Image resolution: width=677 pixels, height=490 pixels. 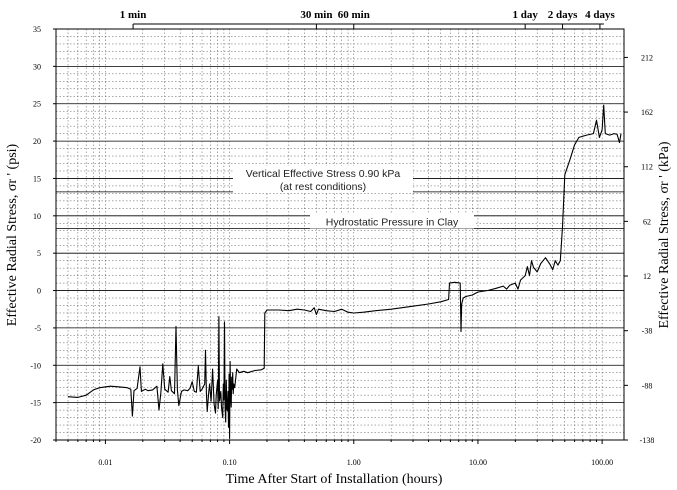 What do you see at coordinates (37, 328) in the screenshot?
I see `y-tick-label: -5` at bounding box center [37, 328].